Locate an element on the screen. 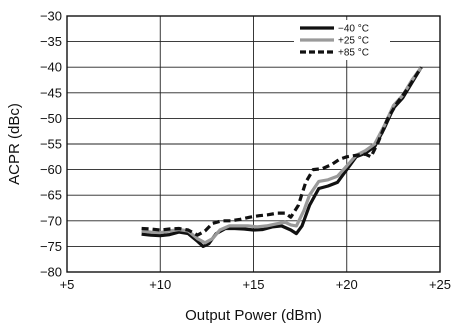 The width and height of the screenshot is (465, 331). legend-label-0: −40 °C is located at coordinates (353, 29).